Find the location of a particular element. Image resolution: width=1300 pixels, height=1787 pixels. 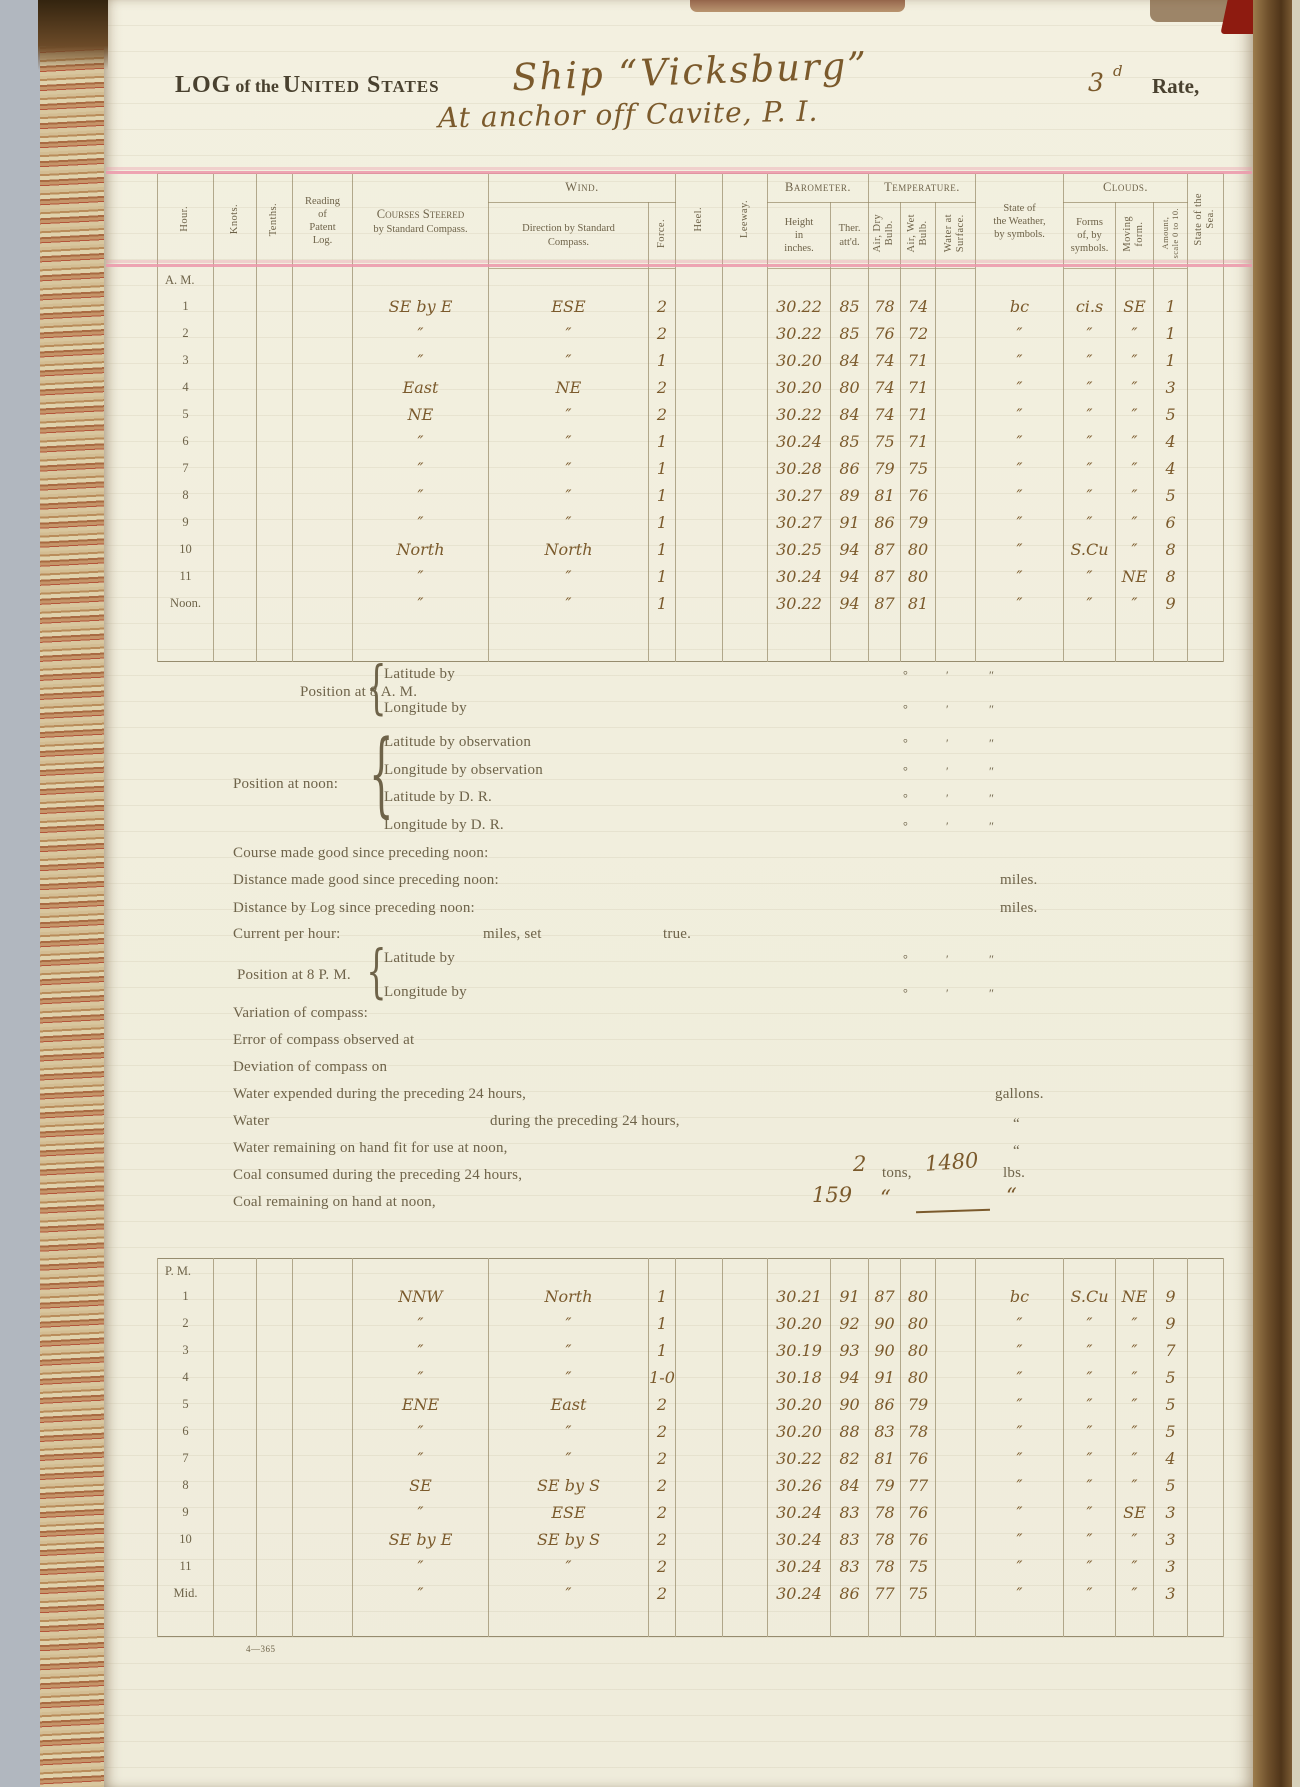

cell-forms is located at coordinates (1089, 1622).